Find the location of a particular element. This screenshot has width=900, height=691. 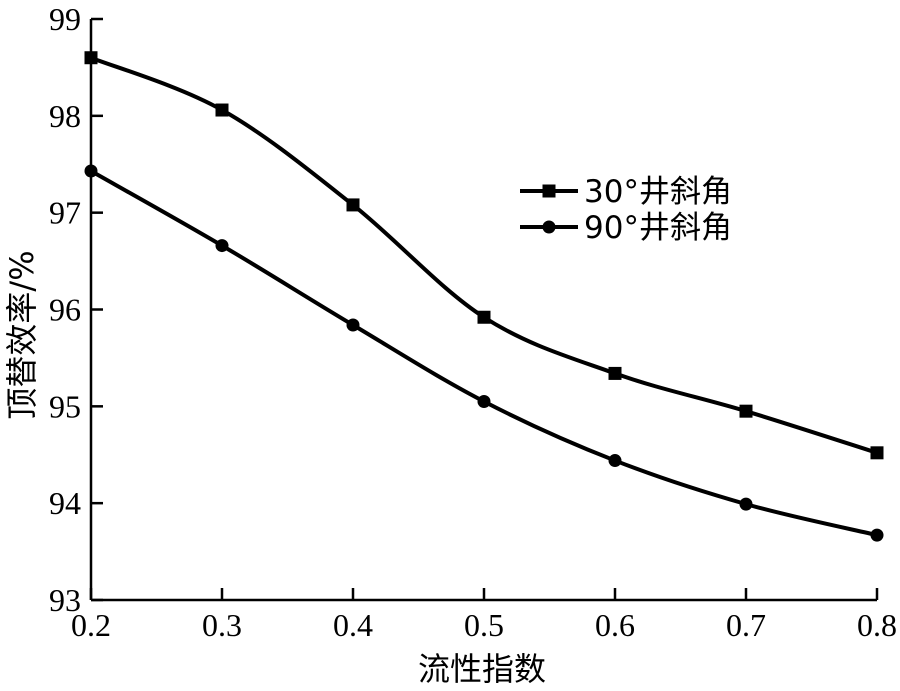

y-tick-label: 93 is located at coordinates (65, 600).